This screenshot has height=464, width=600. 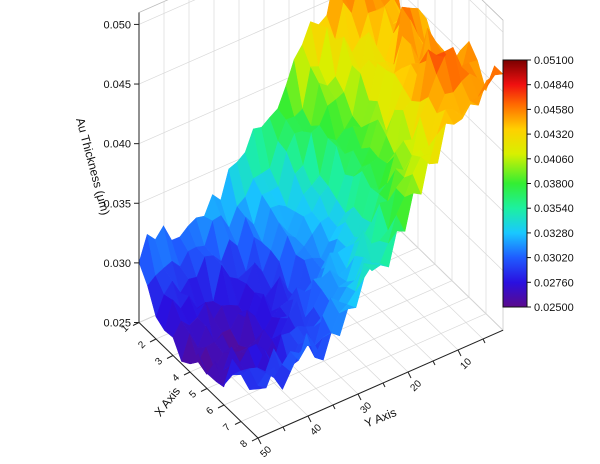 I want to click on x-tick-label: 4, so click(x=176, y=378).